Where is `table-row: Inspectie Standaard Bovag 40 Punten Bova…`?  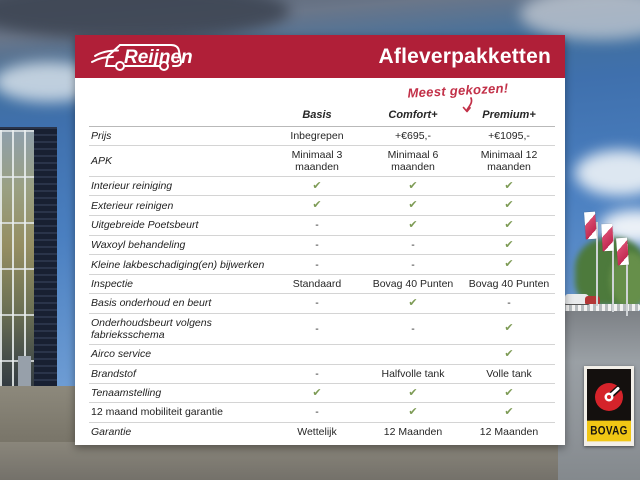 table-row: Inspectie Standaard Bovag 40 Punten Bova… is located at coordinates (322, 285).